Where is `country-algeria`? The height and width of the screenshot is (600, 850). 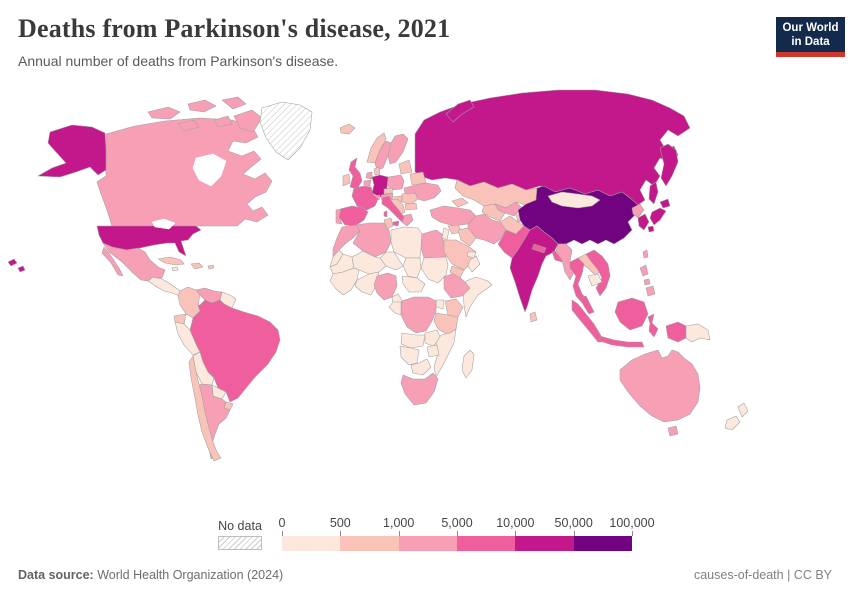
country-algeria is located at coordinates (372, 240).